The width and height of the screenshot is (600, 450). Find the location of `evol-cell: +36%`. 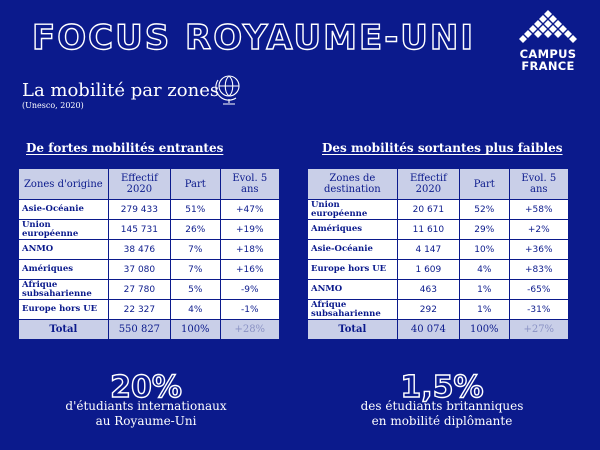

evol-cell: +36% is located at coordinates (539, 249).